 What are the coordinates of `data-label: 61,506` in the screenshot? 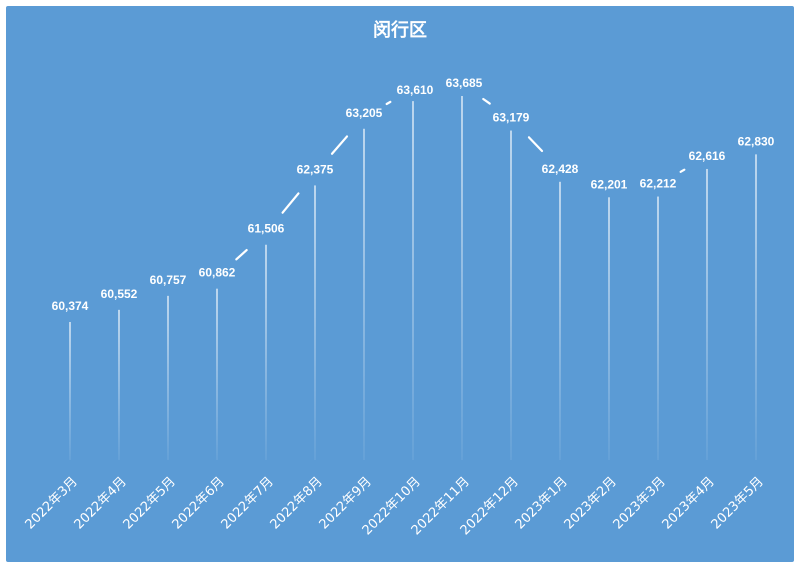 It's located at (266, 229).